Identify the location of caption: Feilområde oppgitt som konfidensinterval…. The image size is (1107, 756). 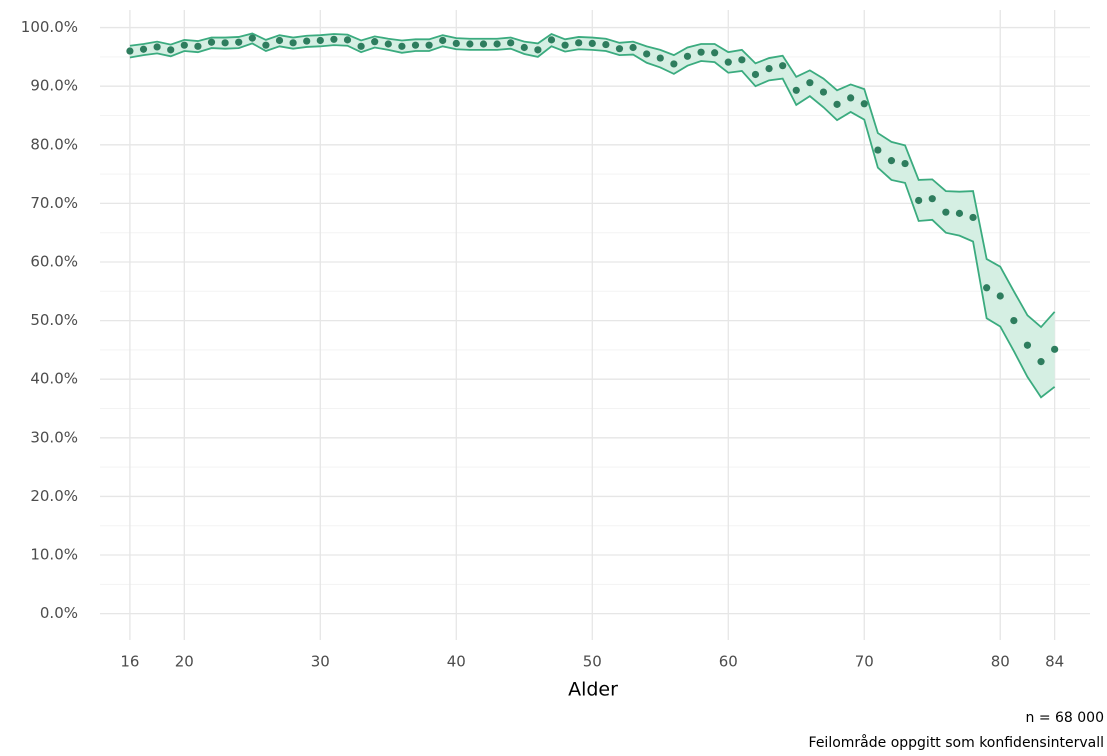
(956, 742).